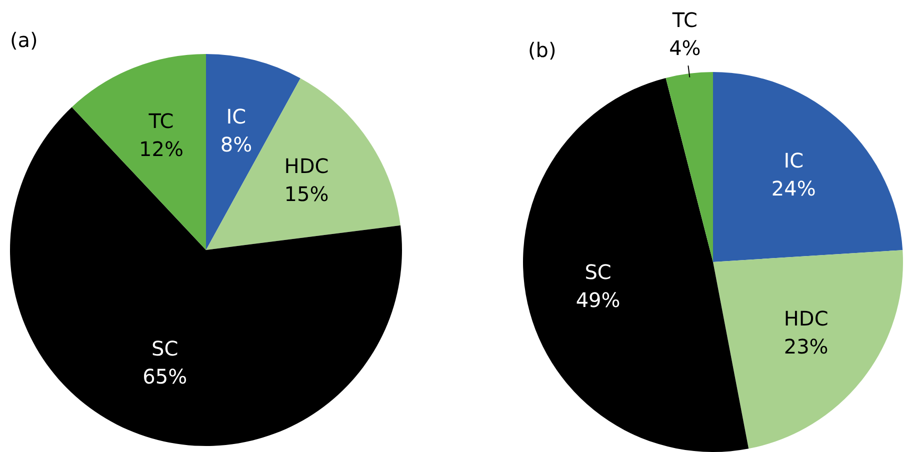 The height and width of the screenshot is (452, 904). What do you see at coordinates (236, 144) in the screenshot?
I see `data-label: 8%` at bounding box center [236, 144].